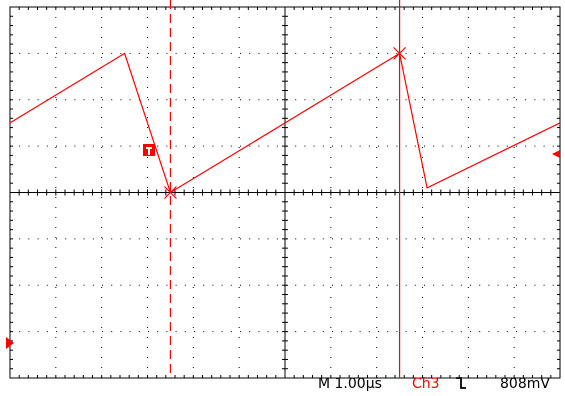 This screenshot has width=565, height=396. Describe the element at coordinates (426, 384) in the screenshot. I see `channel-label: Ch3` at that location.